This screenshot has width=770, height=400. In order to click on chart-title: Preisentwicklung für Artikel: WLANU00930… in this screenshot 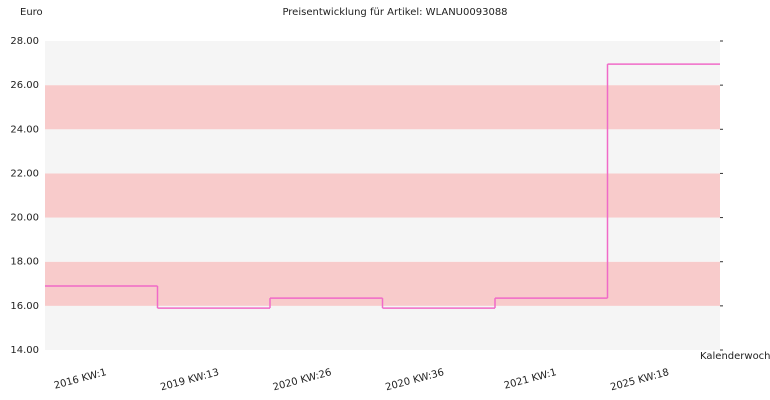, I will do `click(394, 12)`.